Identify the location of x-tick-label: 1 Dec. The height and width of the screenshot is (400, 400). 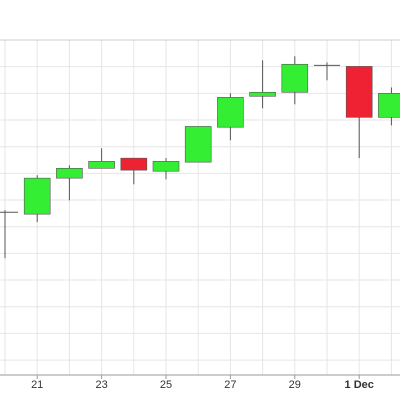
(359, 385).